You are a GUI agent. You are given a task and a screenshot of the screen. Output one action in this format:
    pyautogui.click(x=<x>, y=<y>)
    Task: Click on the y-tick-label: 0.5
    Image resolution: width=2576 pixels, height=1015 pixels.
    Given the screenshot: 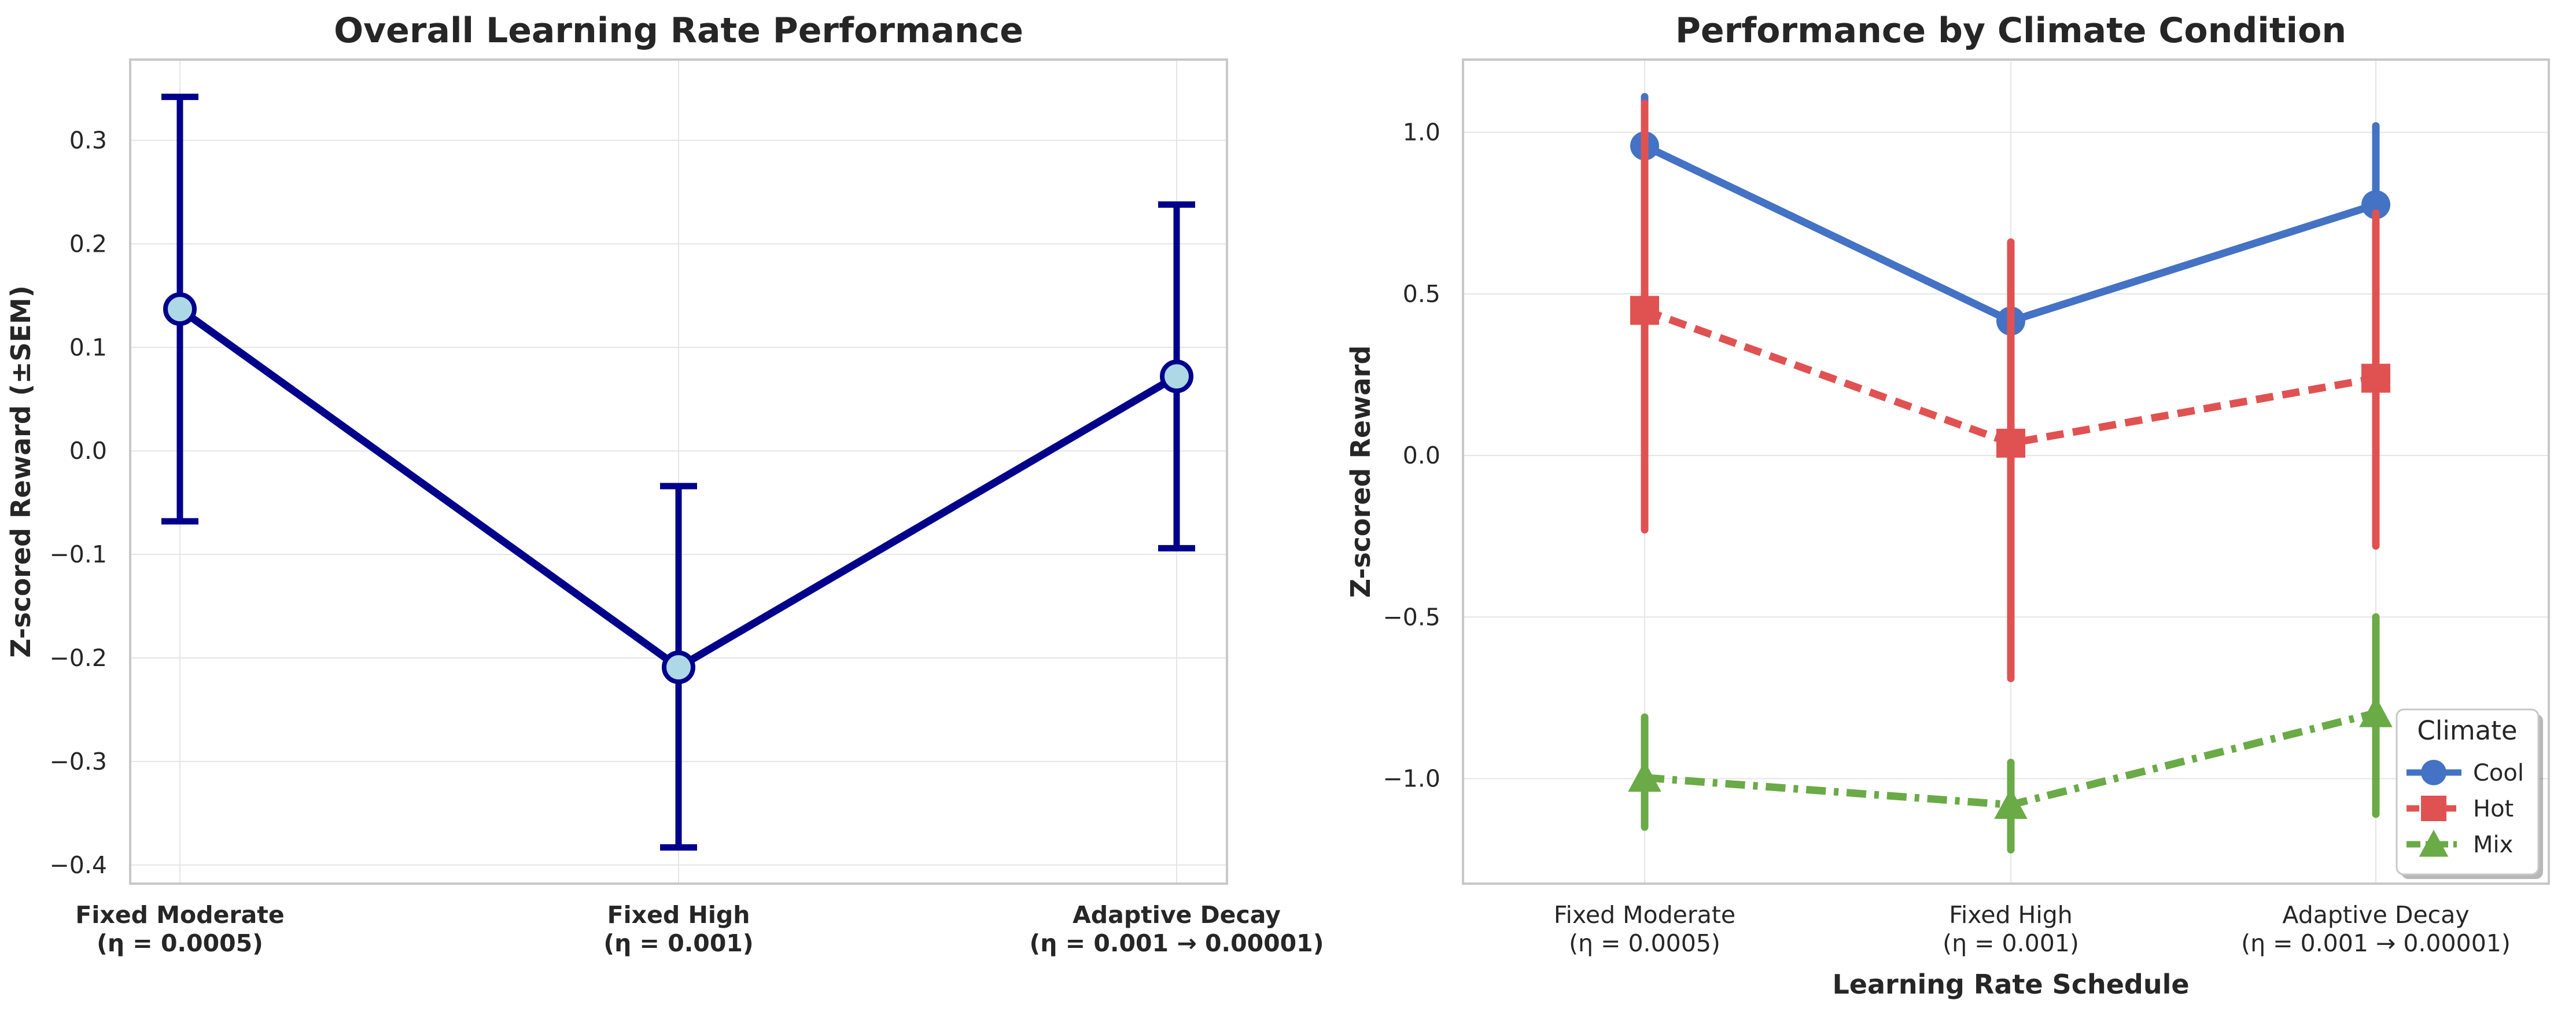 What is the action you would take?
    pyautogui.click(x=1421, y=294)
    